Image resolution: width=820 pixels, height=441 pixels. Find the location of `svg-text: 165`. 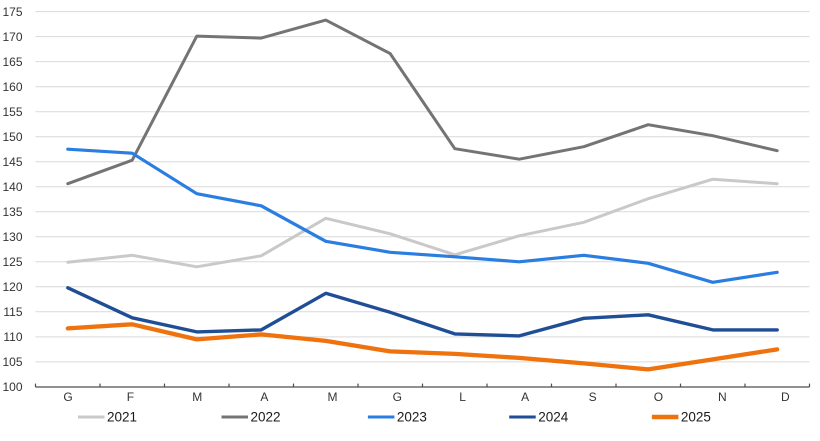

svg-text: 165 is located at coordinates (12, 62).